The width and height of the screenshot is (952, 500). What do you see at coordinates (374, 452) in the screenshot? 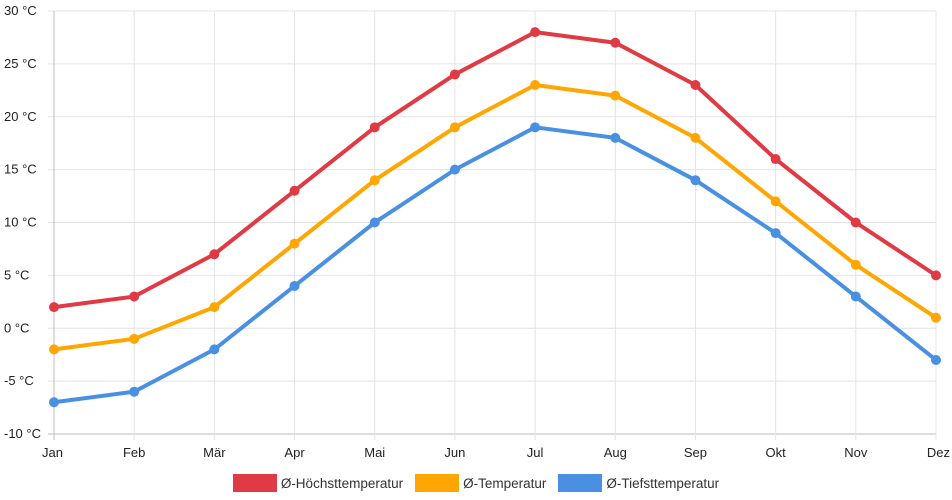
I see `x-tick-label-mai: Mai` at bounding box center [374, 452].